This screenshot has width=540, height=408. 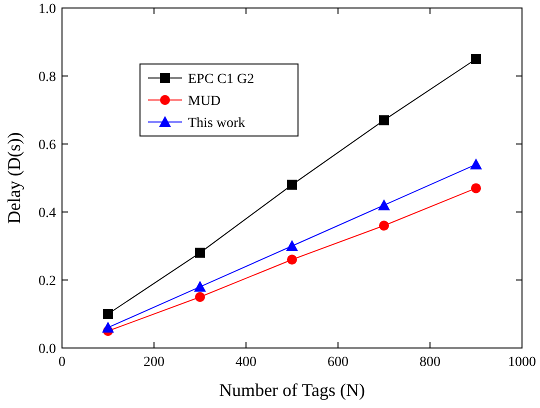 I want to click on y-tick-label: 1.0, so click(x=47, y=9).